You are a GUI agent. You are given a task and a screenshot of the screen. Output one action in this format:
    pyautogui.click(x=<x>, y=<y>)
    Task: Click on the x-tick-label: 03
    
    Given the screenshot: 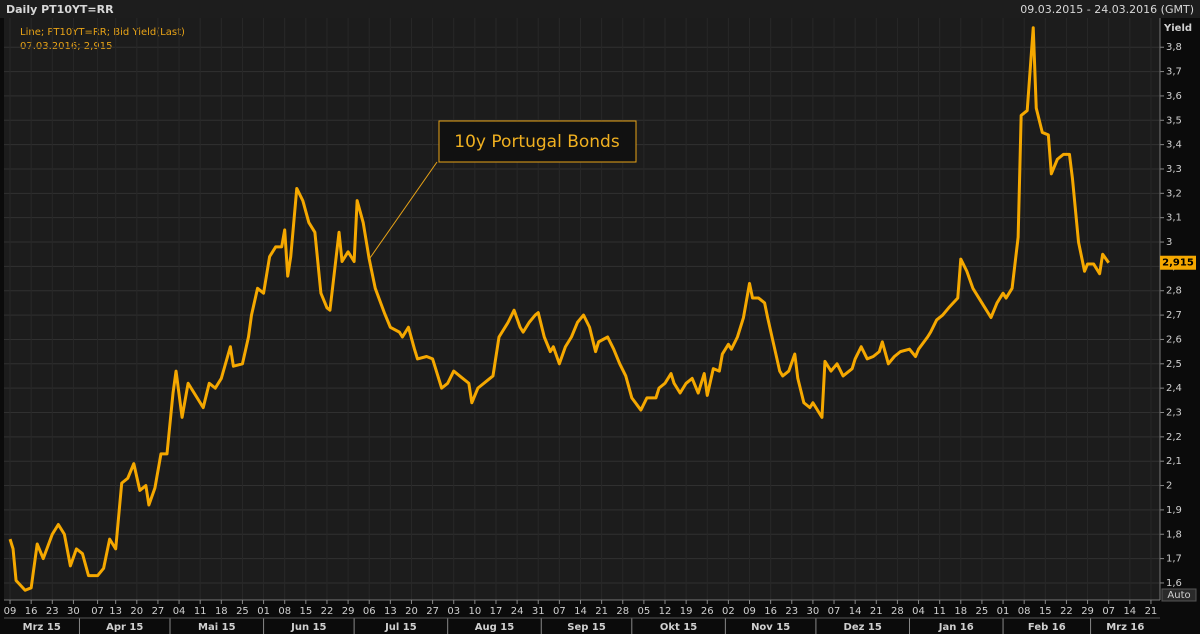 What is the action you would take?
    pyautogui.click(x=453, y=611)
    